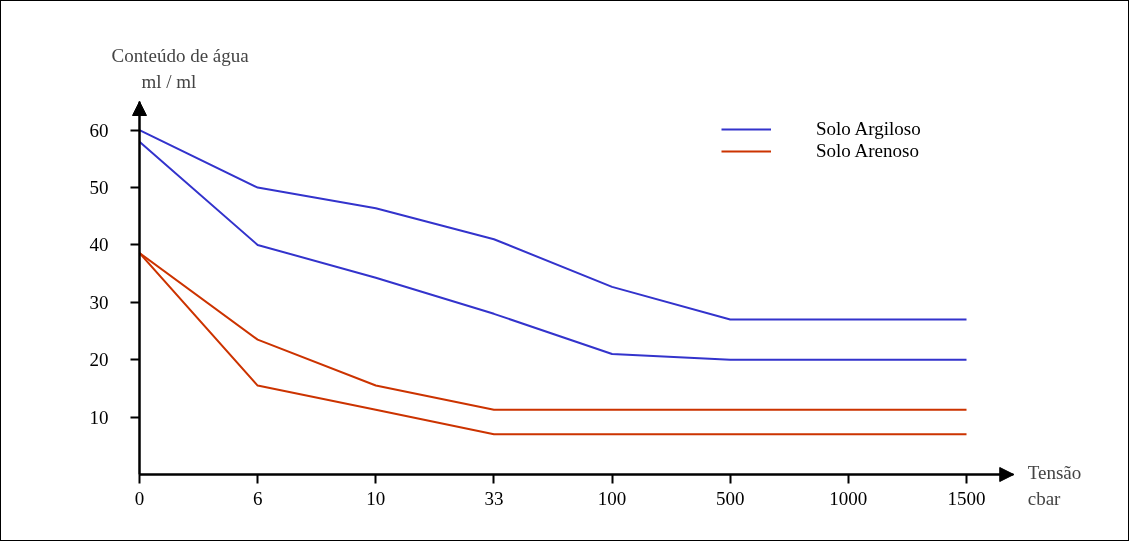  I want to click on x-tick-label: 0, so click(139, 498).